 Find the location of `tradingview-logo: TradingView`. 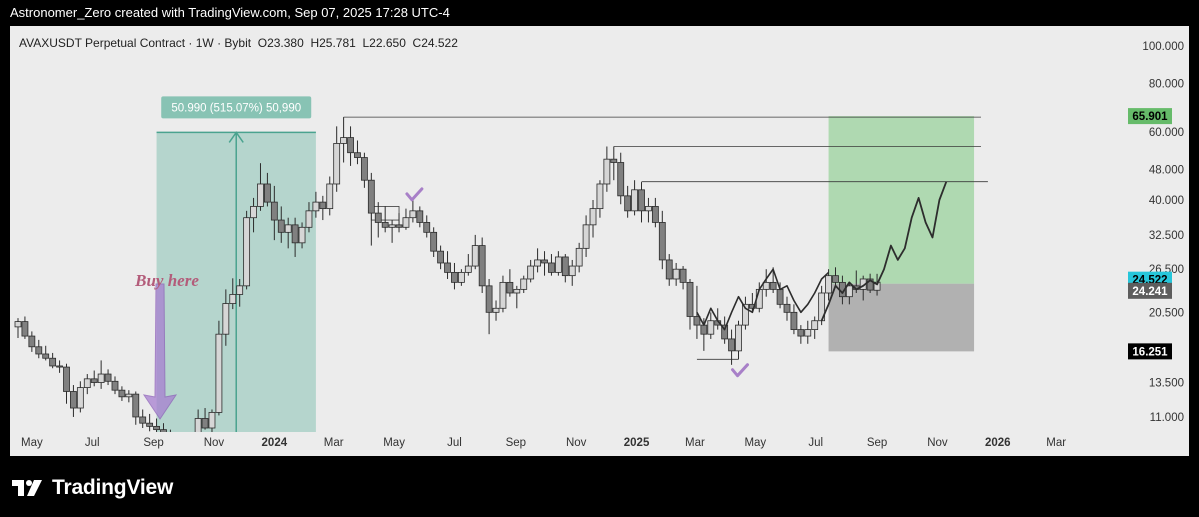

tradingview-logo: TradingView is located at coordinates (92, 488).